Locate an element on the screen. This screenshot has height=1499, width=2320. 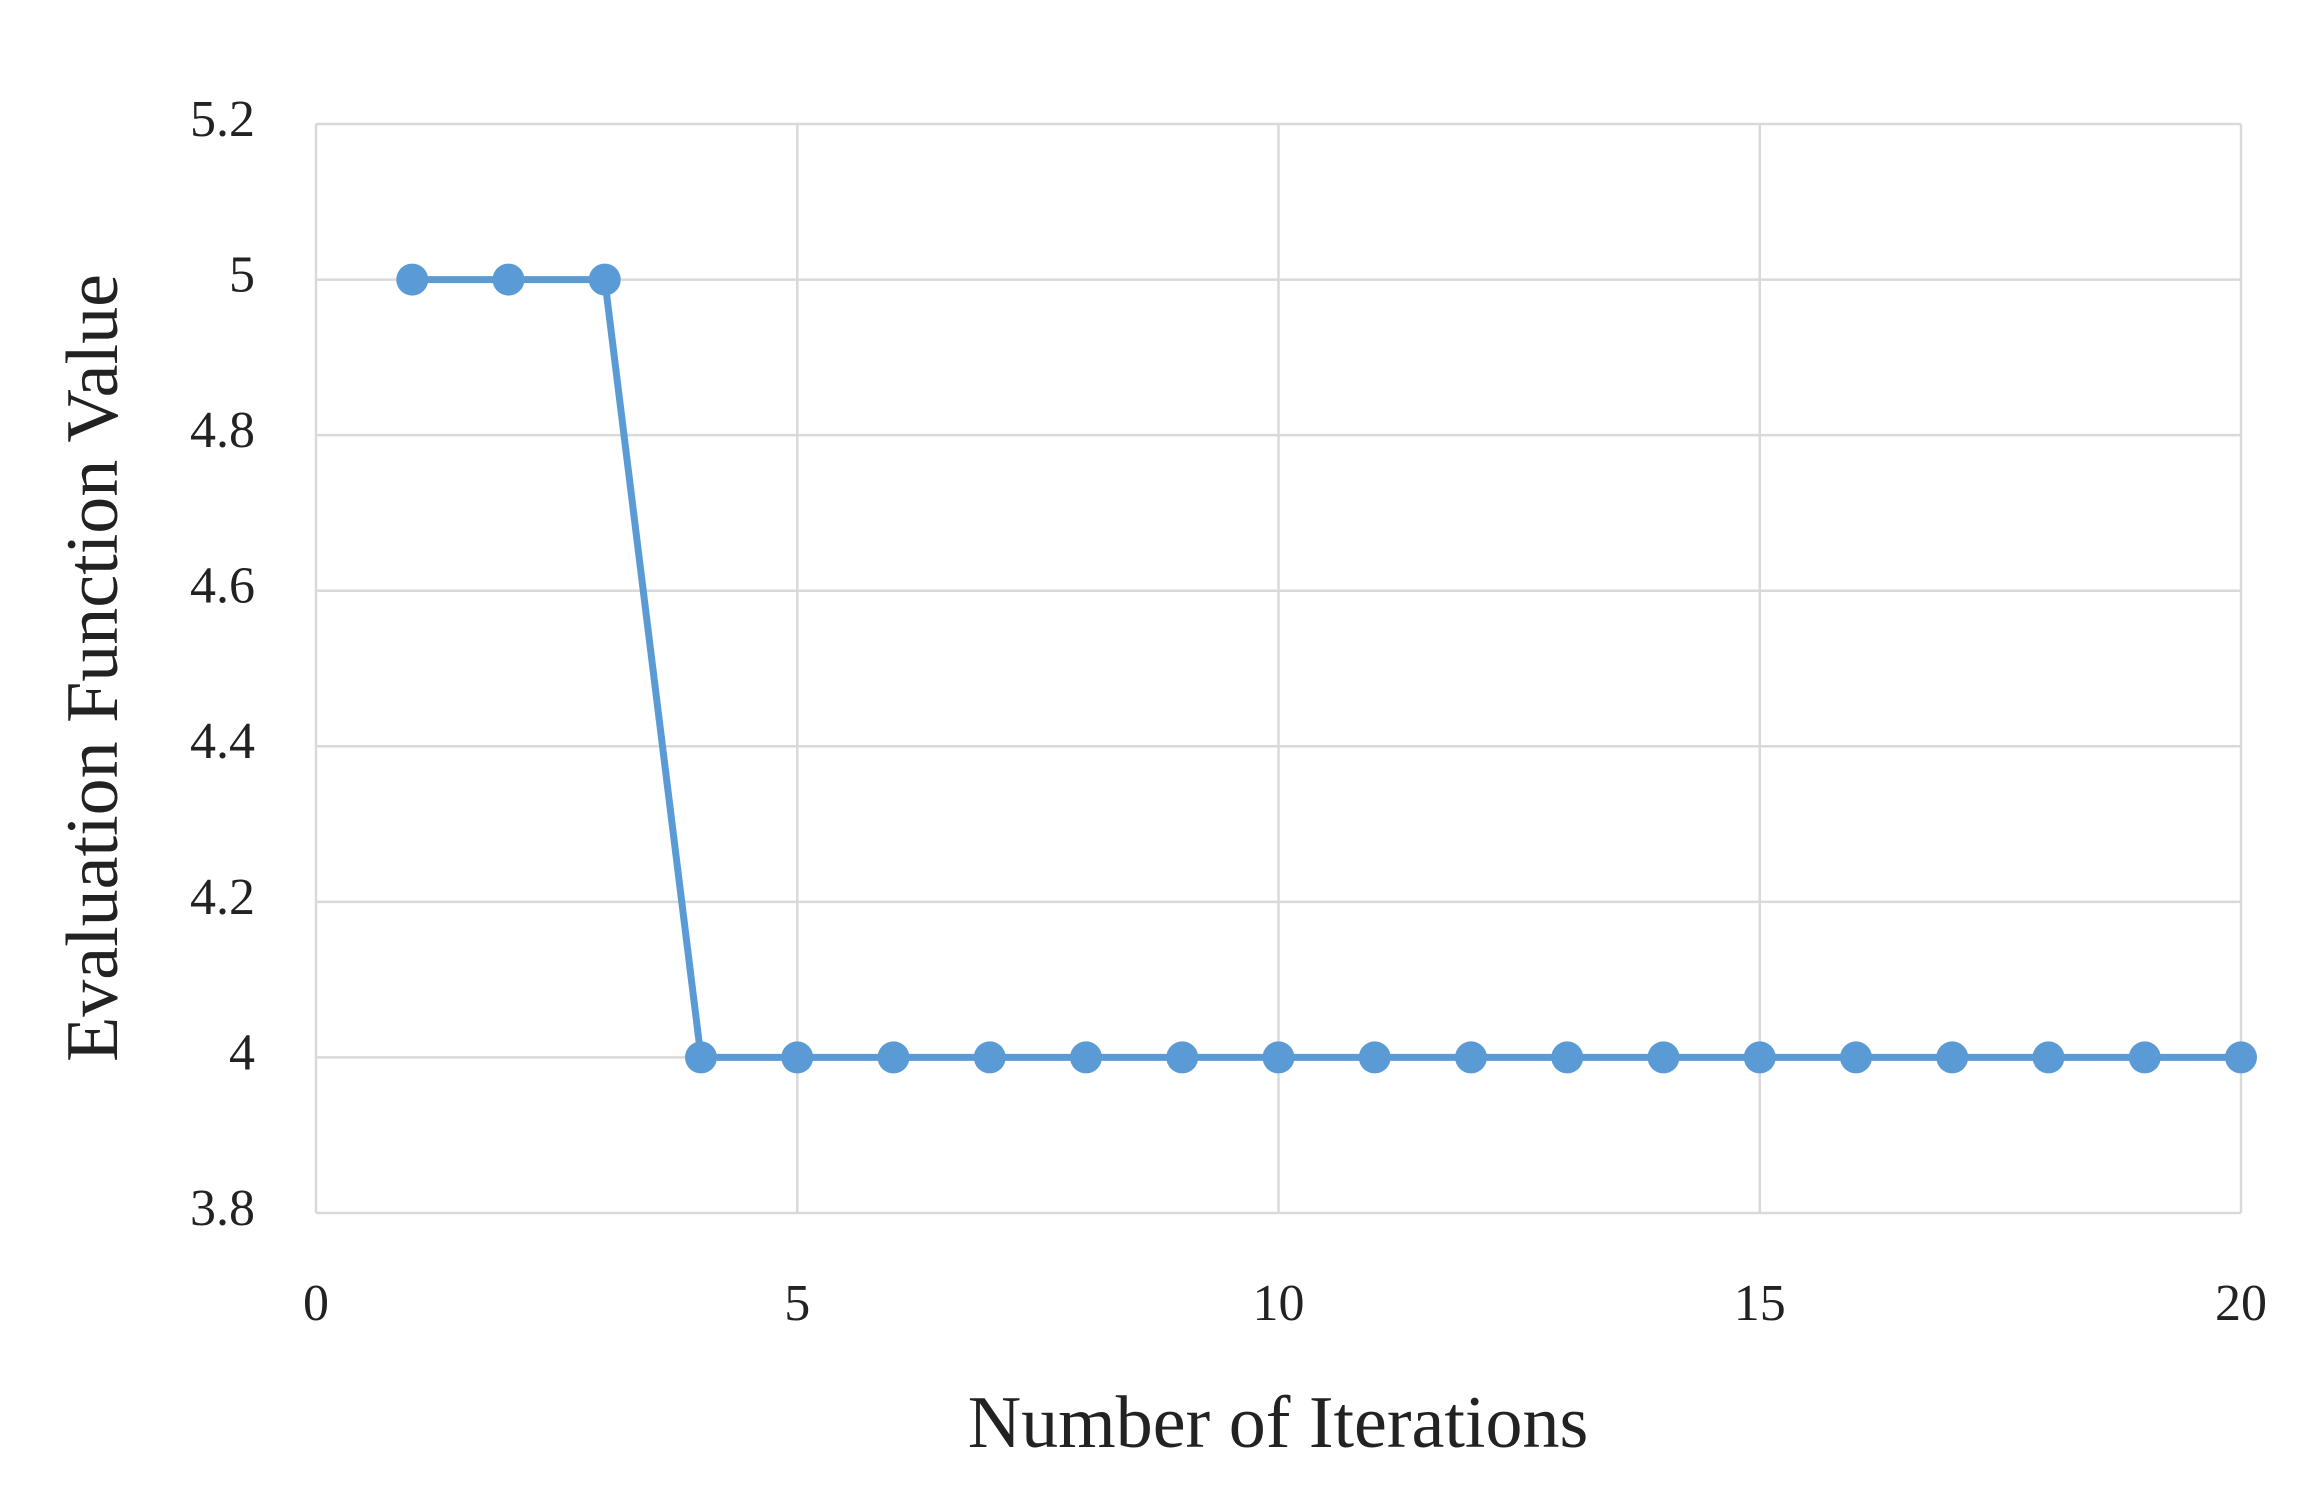
y-tick-label: 4.4 is located at coordinates (222, 741).